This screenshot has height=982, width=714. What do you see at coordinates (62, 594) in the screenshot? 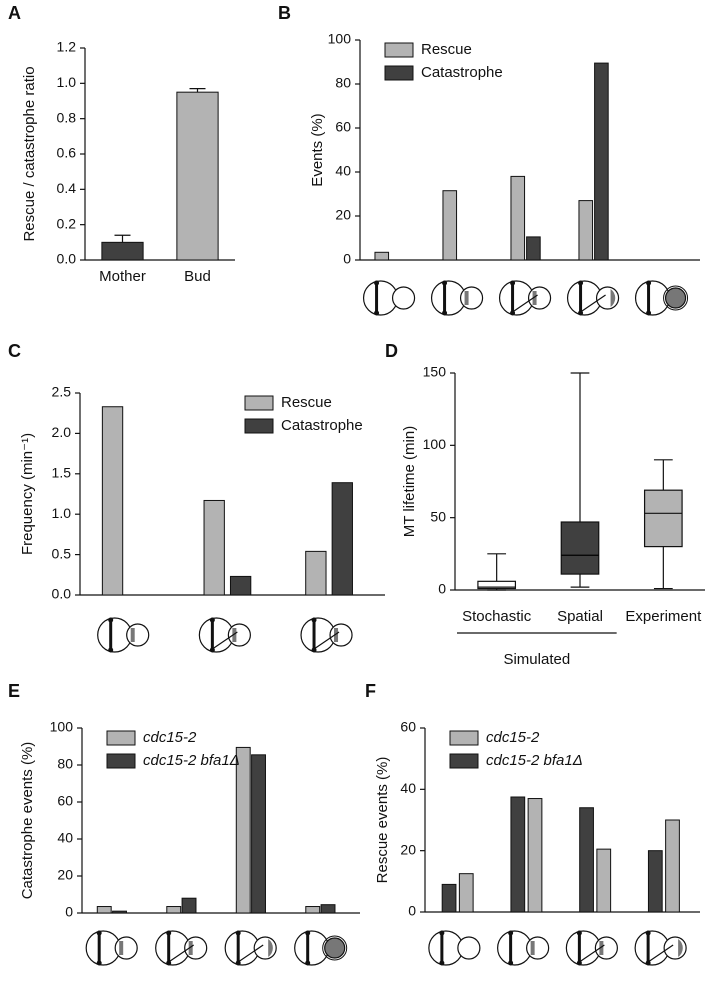
I see `y-tick-label: 0.0` at bounding box center [62, 594].